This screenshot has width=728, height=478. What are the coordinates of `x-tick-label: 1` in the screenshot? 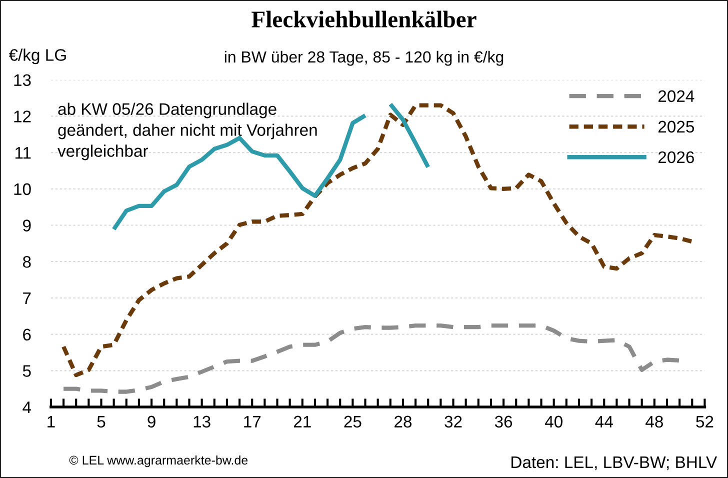 It's located at (51, 422).